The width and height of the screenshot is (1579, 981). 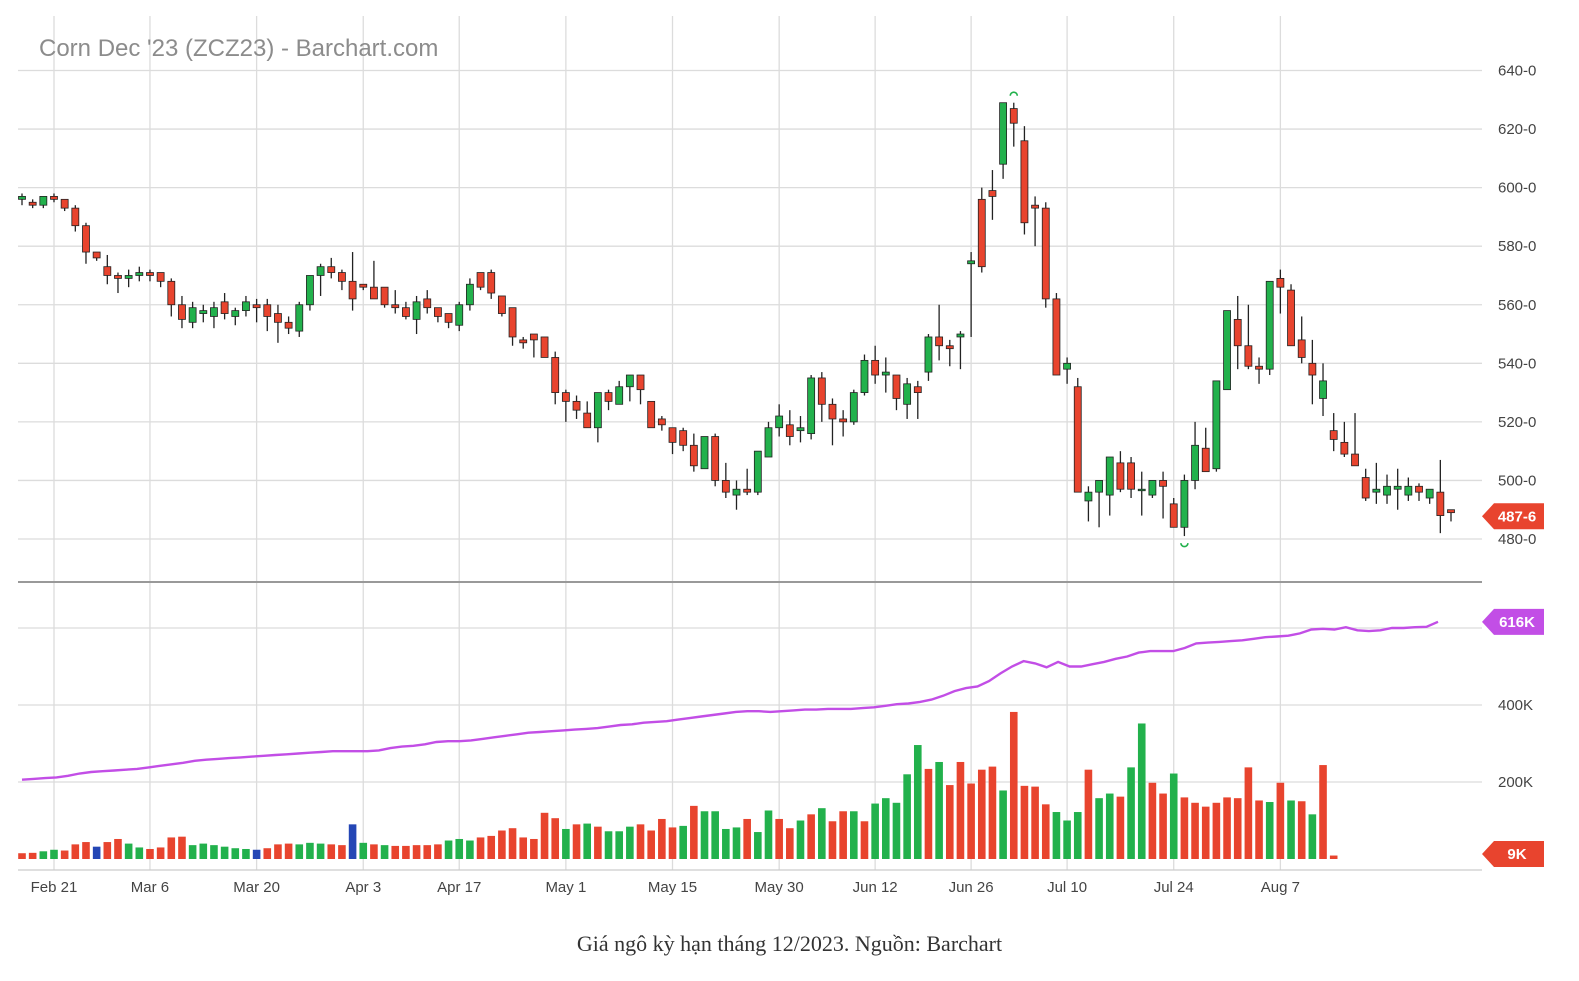 What do you see at coordinates (1014, 93) in the screenshot?
I see `period-high-marker` at bounding box center [1014, 93].